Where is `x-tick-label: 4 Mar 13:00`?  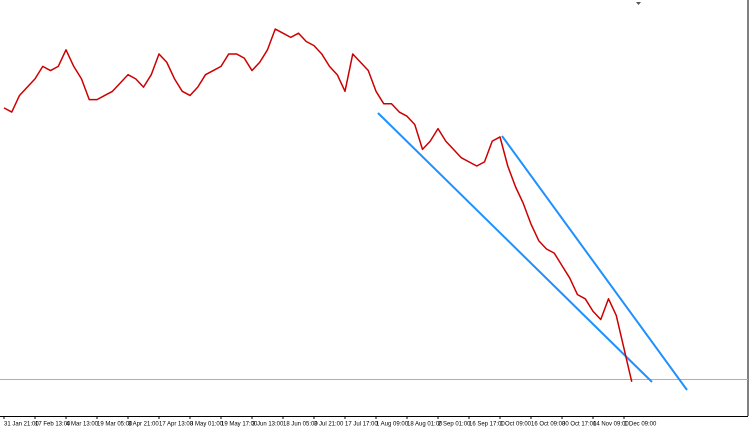
x-tick-label: 4 Mar 13:00 is located at coordinates (82, 425).